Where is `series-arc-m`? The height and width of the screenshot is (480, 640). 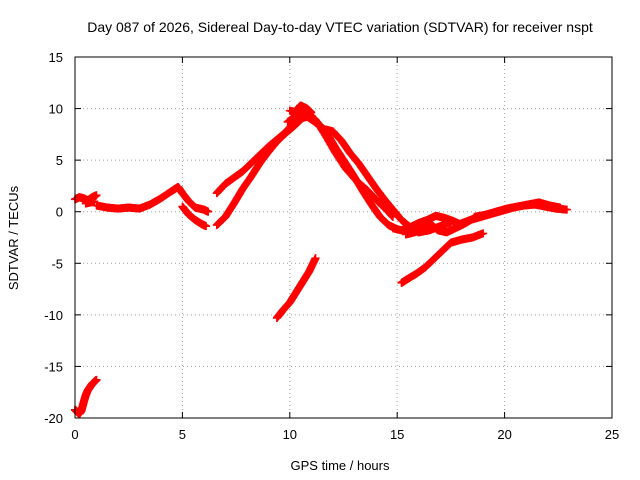 series-arc-m is located at coordinates (517, 209).